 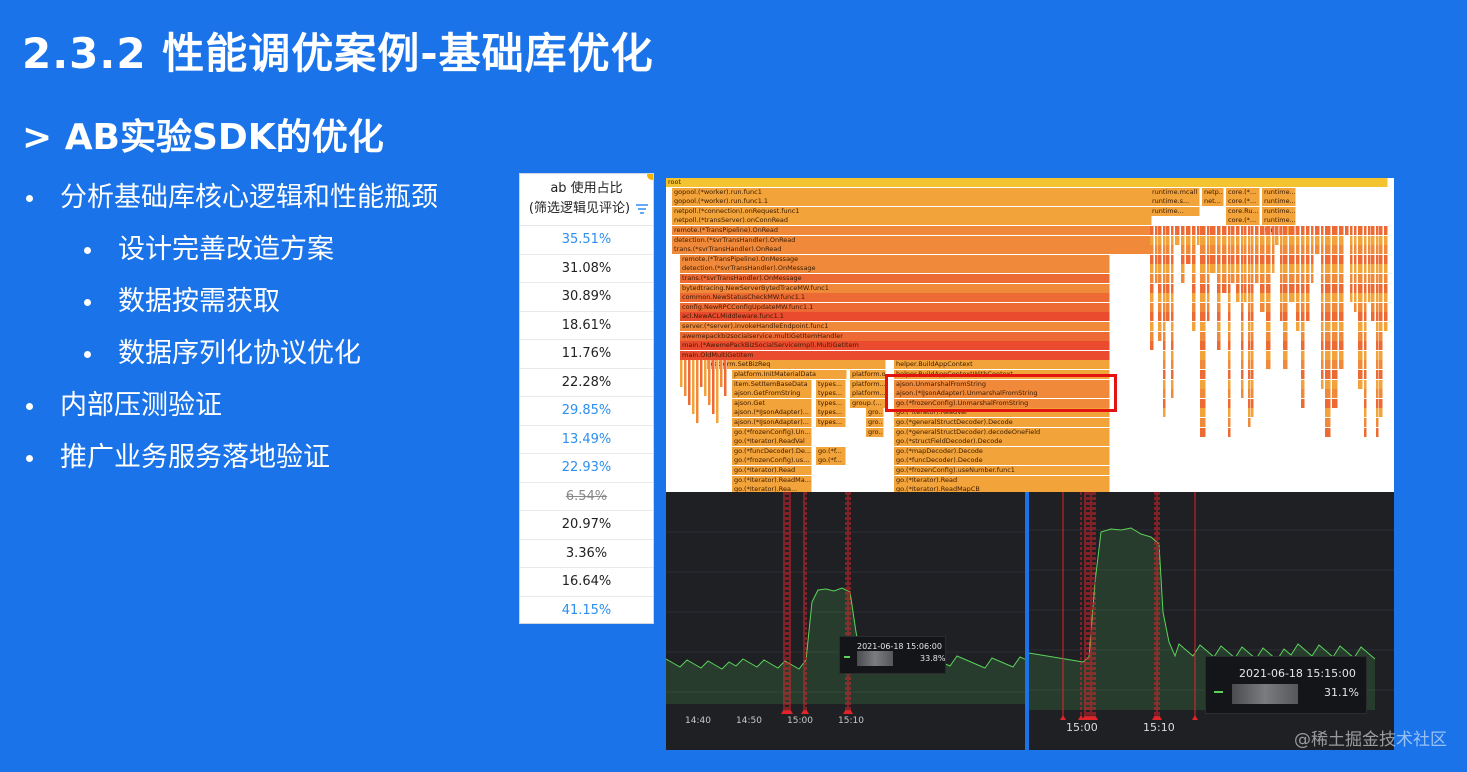 I want to click on flame-frame: go.(*frozenConfig).UnmarshalFromString, so click(x=1002, y=403).